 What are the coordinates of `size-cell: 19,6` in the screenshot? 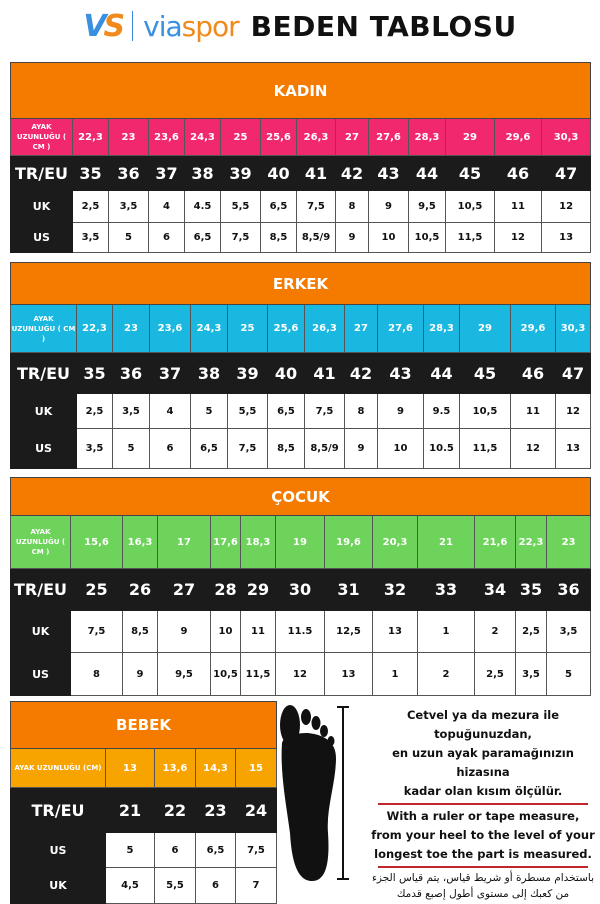 It's located at (348, 542).